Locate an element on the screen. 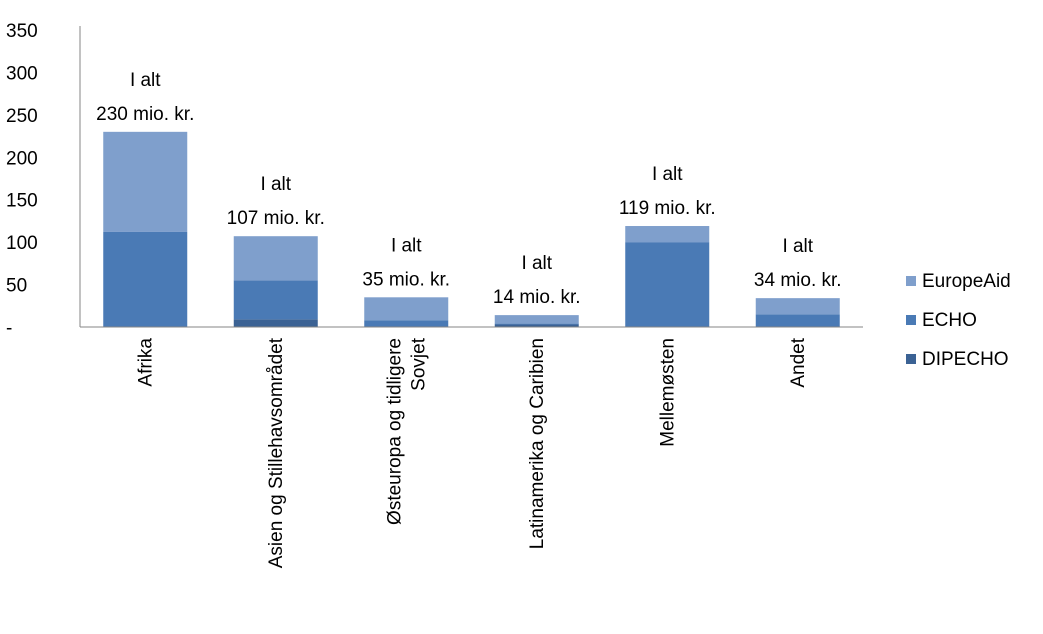 This screenshot has width=1043, height=634. category-label: Mellemøsten is located at coordinates (667, 392).